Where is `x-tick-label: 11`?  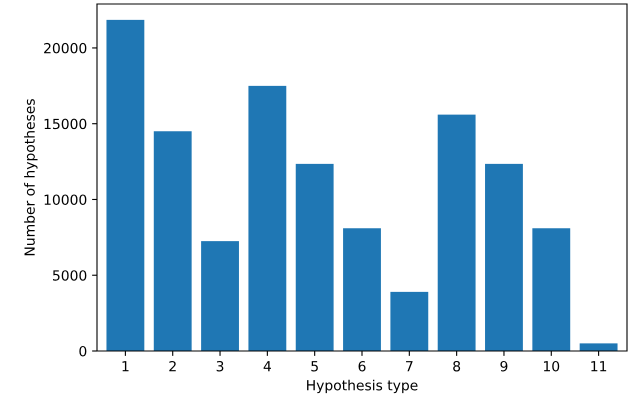 x-tick-label: 11 is located at coordinates (598, 366).